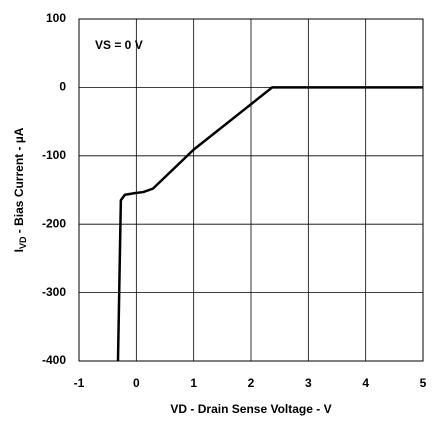  I want to click on x-tick-label: -1, so click(79, 383).